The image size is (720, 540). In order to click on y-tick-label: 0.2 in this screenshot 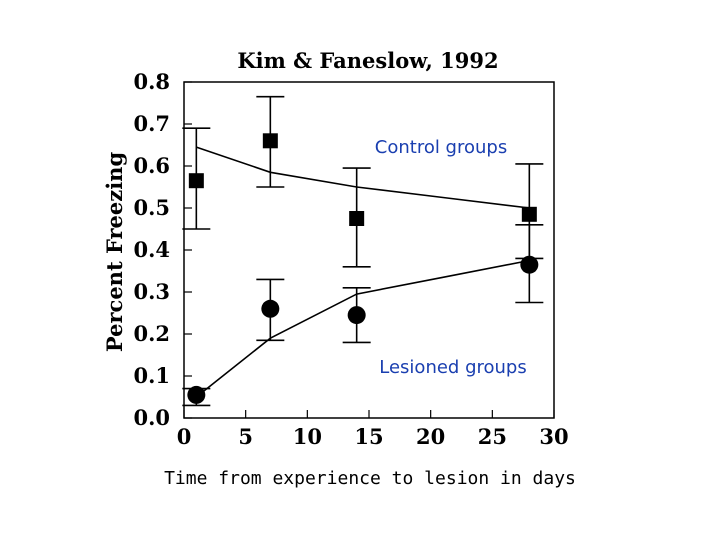, I will do `click(151, 333)`.